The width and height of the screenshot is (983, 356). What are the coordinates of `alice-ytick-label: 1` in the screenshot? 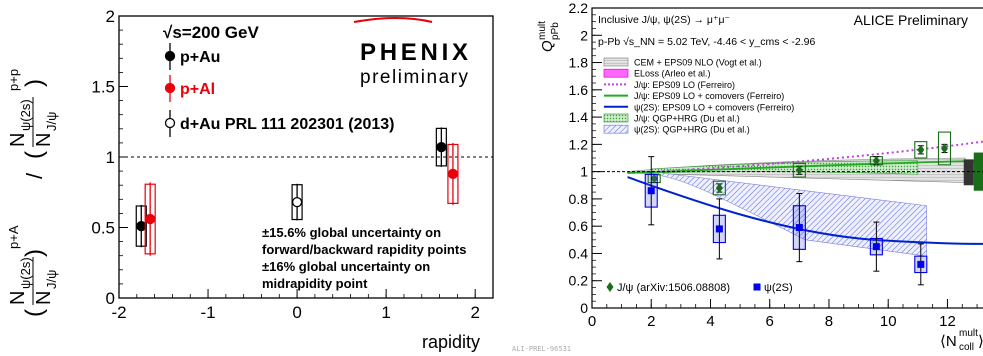 It's located at (584, 172).